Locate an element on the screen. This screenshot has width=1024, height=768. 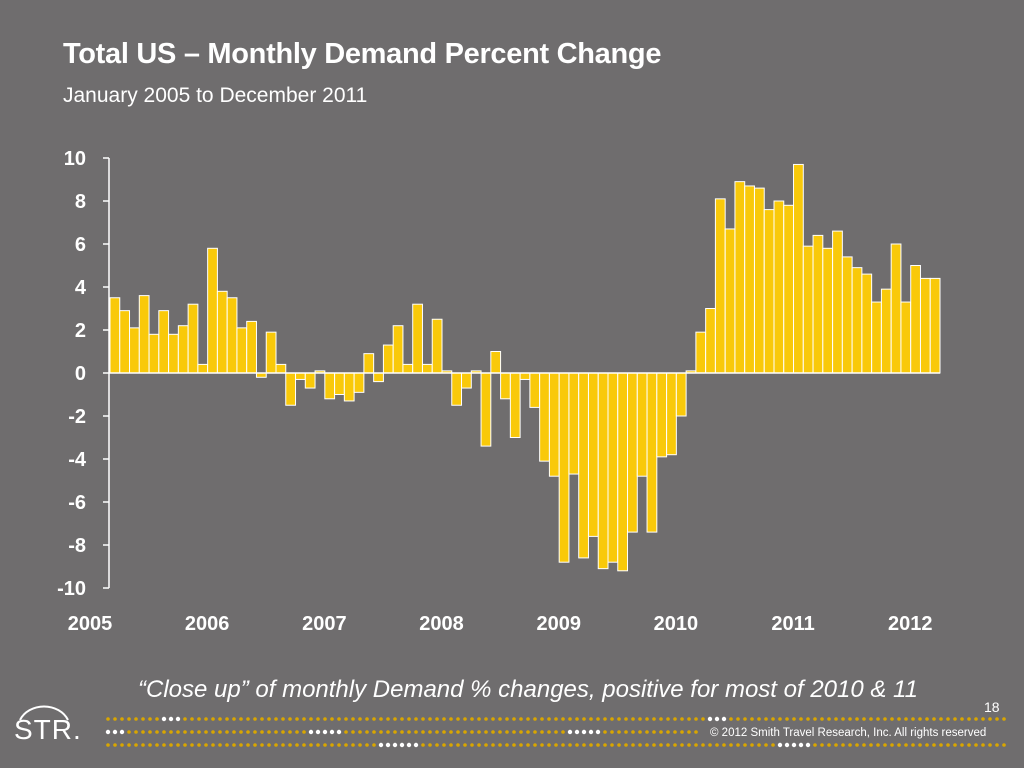
logo-arc-icon is located at coordinates (44, 713).